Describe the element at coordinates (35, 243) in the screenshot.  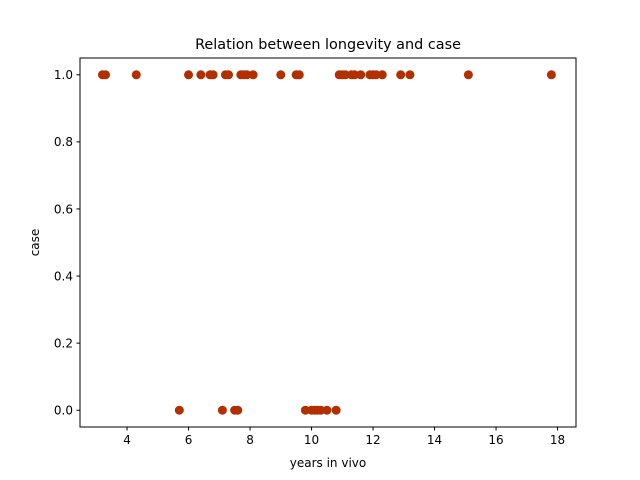
I see `y-axis-label: case` at that location.